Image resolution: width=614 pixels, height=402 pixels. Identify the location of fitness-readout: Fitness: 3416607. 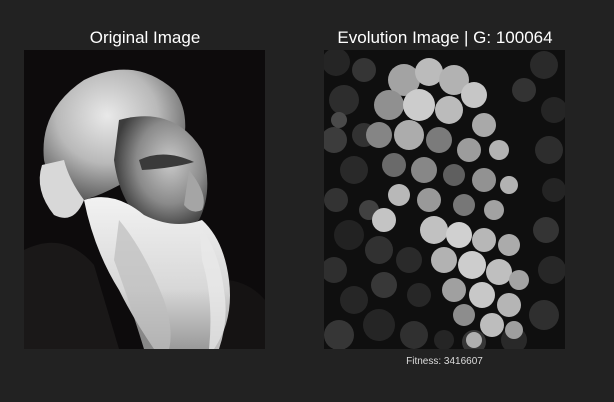
(444, 362).